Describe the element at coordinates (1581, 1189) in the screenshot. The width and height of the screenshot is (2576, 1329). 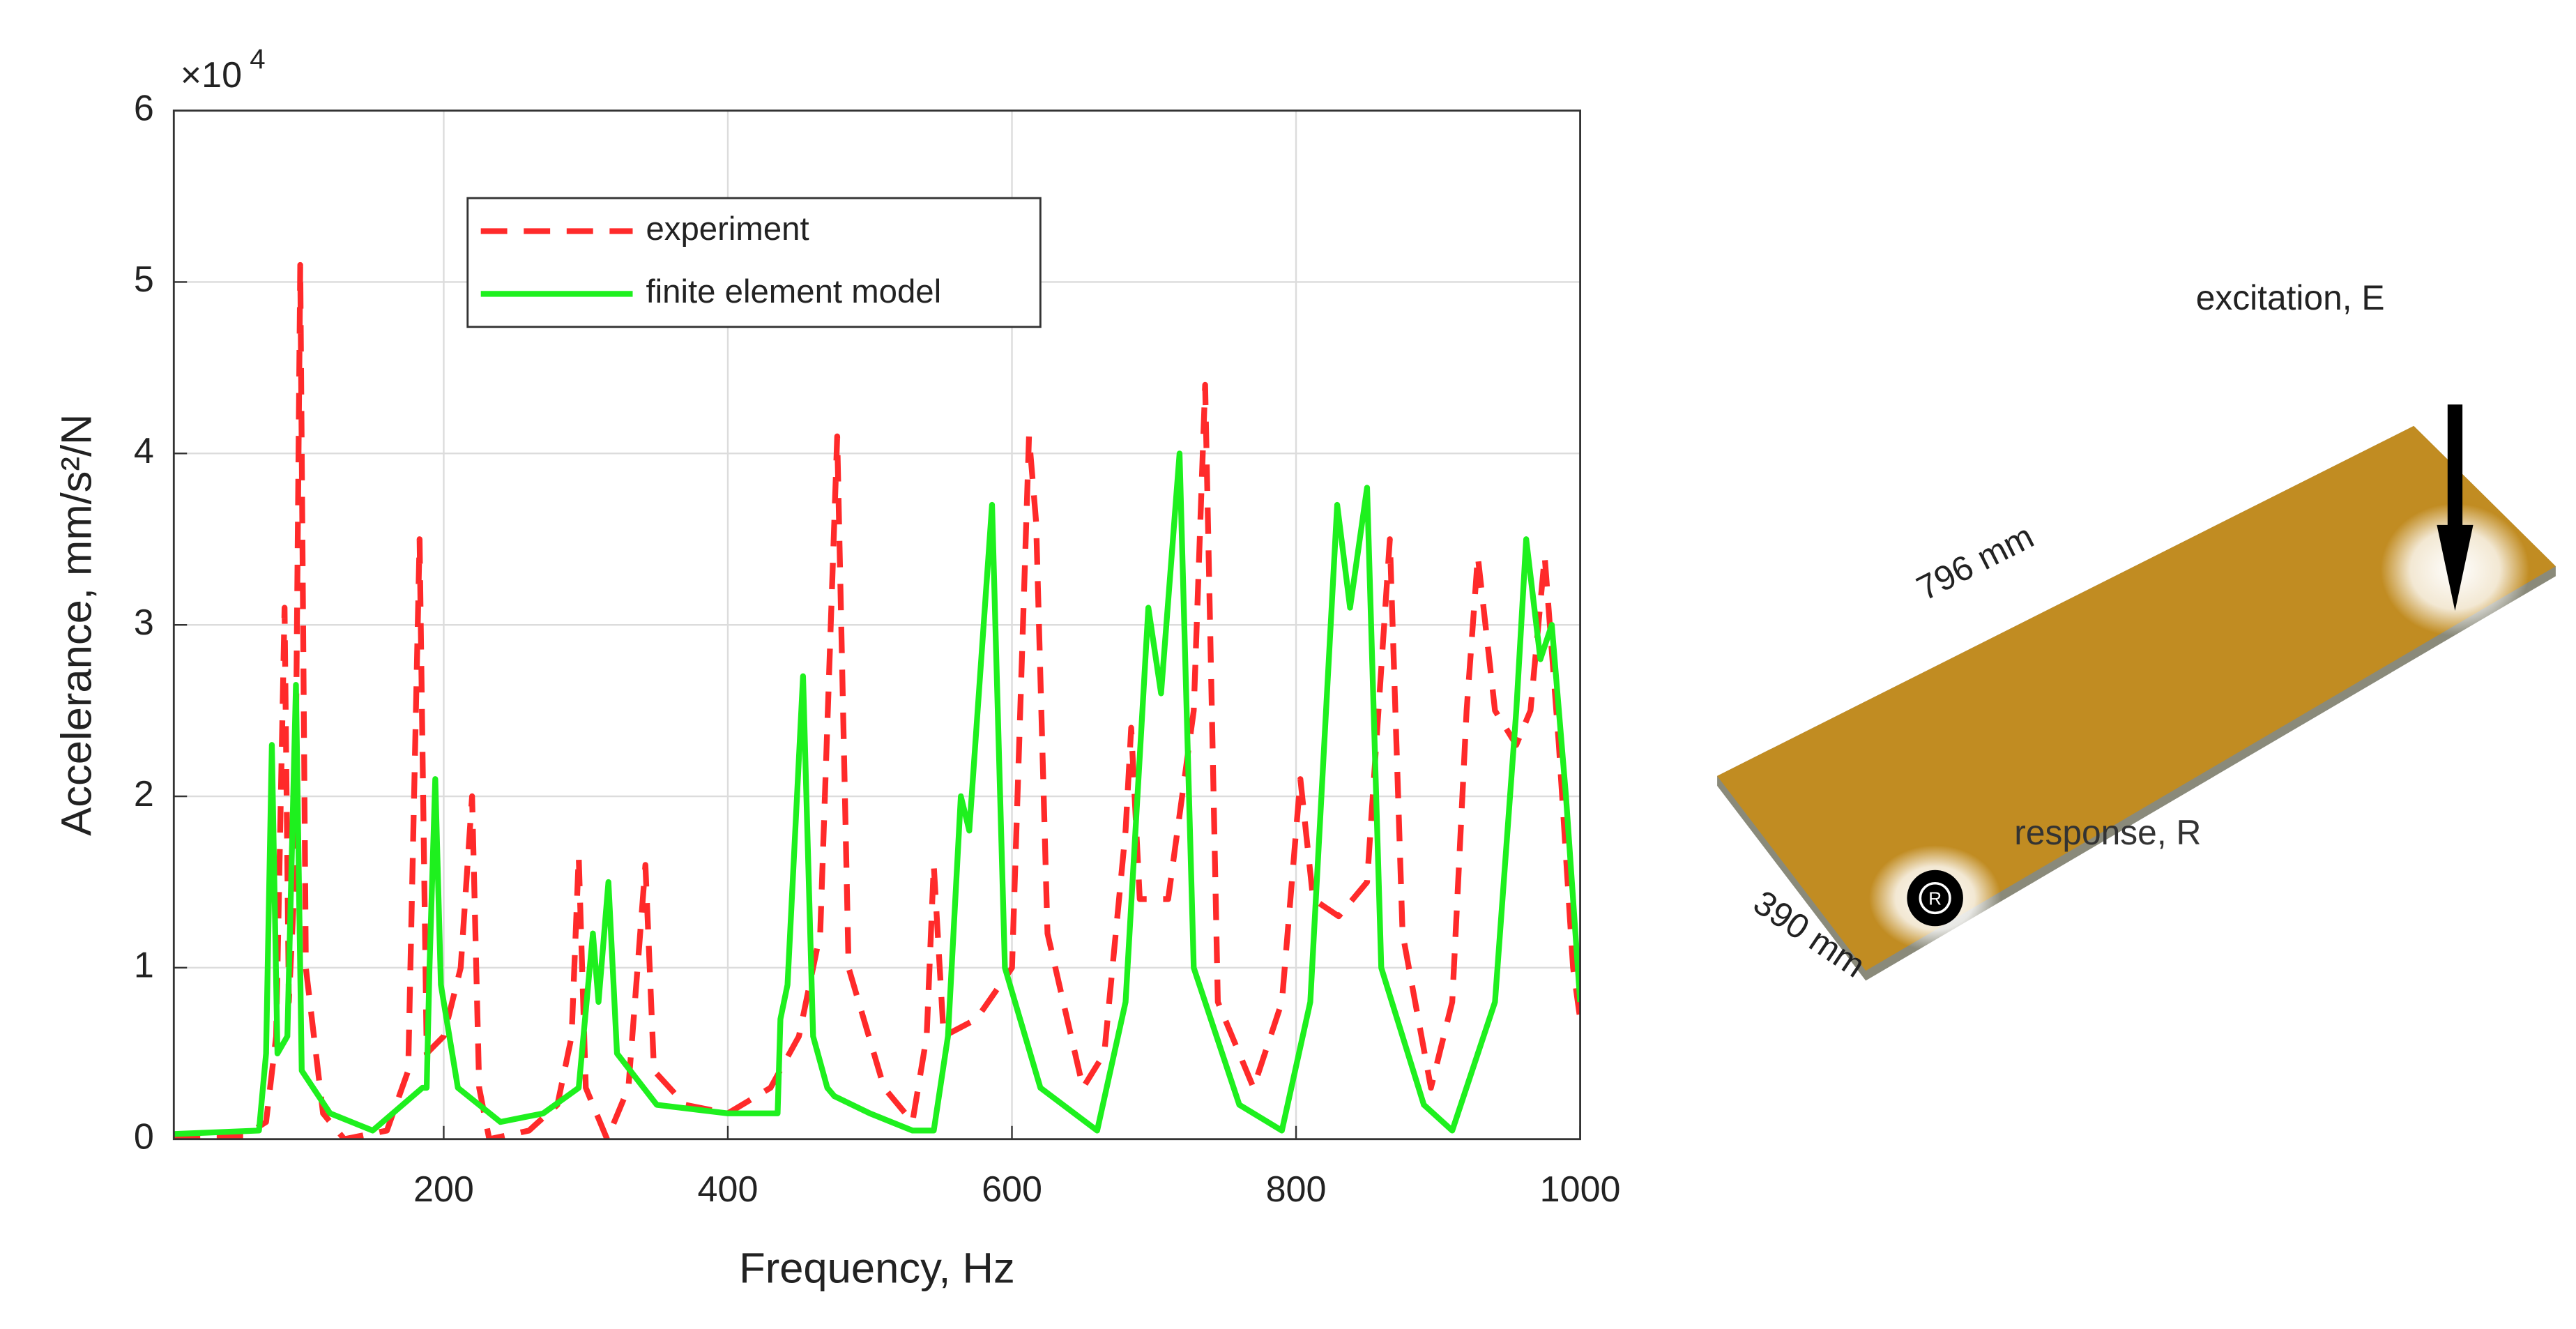
I see `x-tick-label: 1000` at that location.